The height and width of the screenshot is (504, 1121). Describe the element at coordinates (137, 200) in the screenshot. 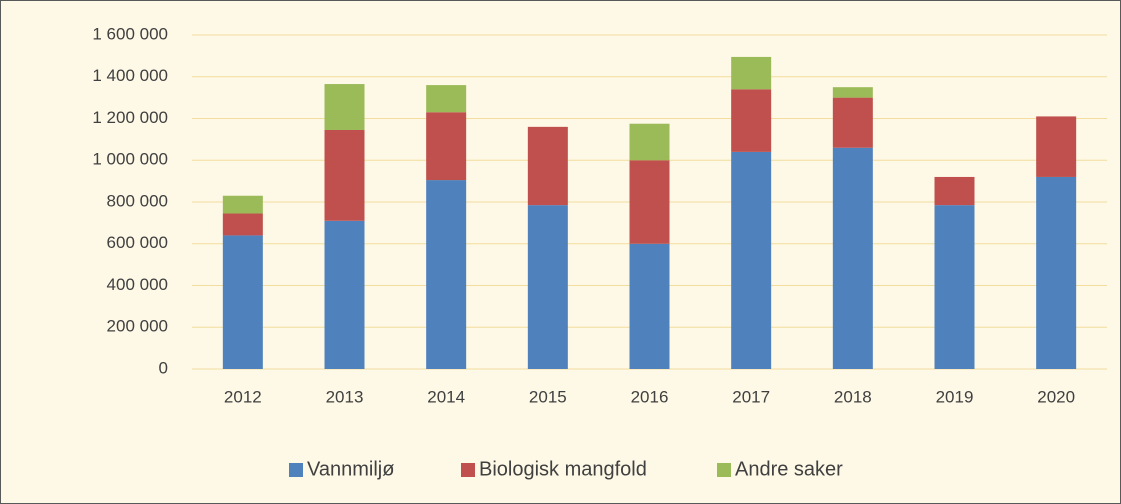

I see `y-tick-label: 800 000` at that location.